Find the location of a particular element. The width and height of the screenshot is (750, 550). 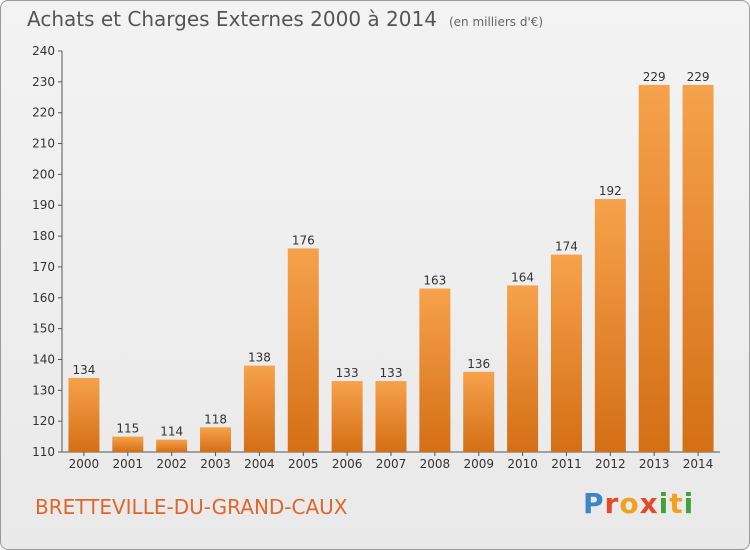

y-tick-label: 230 is located at coordinates (43, 82).